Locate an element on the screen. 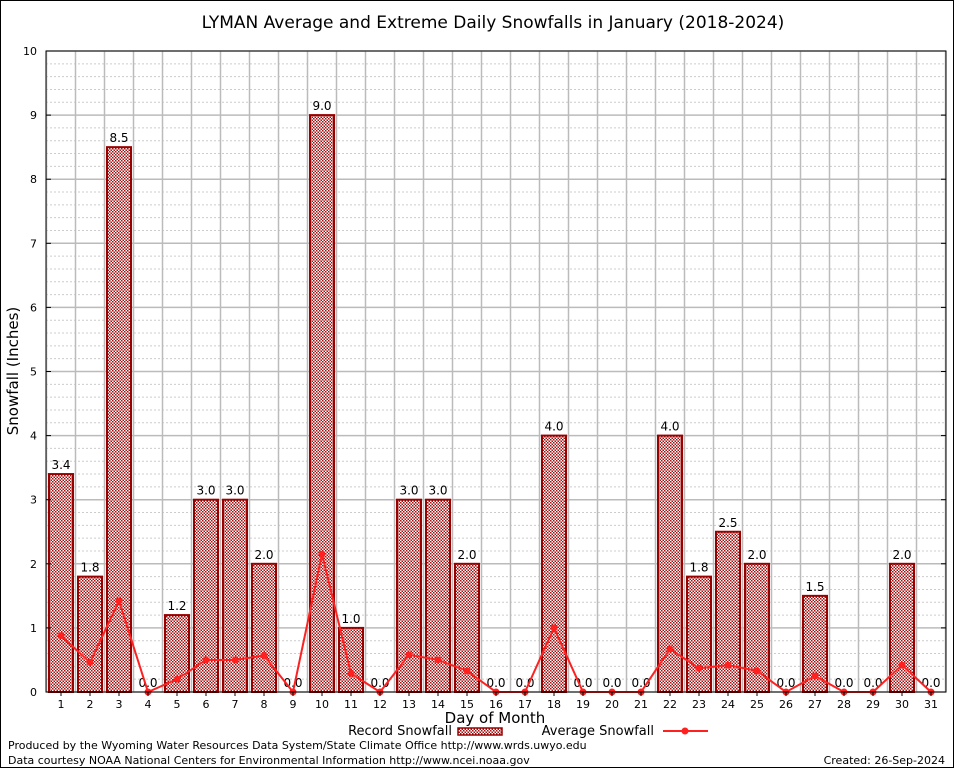  legend-record-label: Record Snowfall is located at coordinates (400, 731).